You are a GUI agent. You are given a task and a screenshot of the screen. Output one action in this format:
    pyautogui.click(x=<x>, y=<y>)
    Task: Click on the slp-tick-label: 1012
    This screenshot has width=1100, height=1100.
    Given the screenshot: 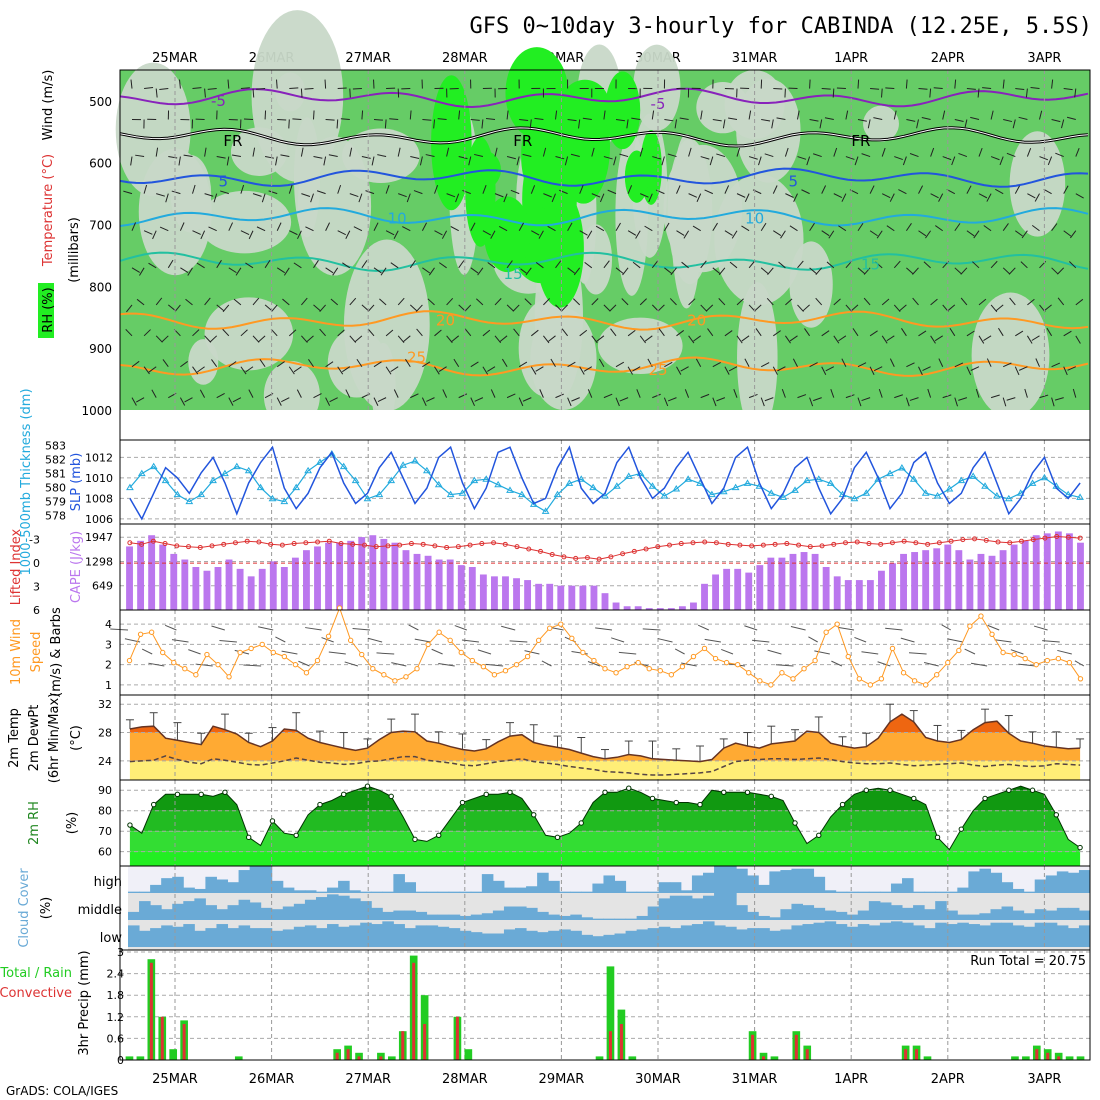 What is the action you would take?
    pyautogui.click(x=99, y=457)
    